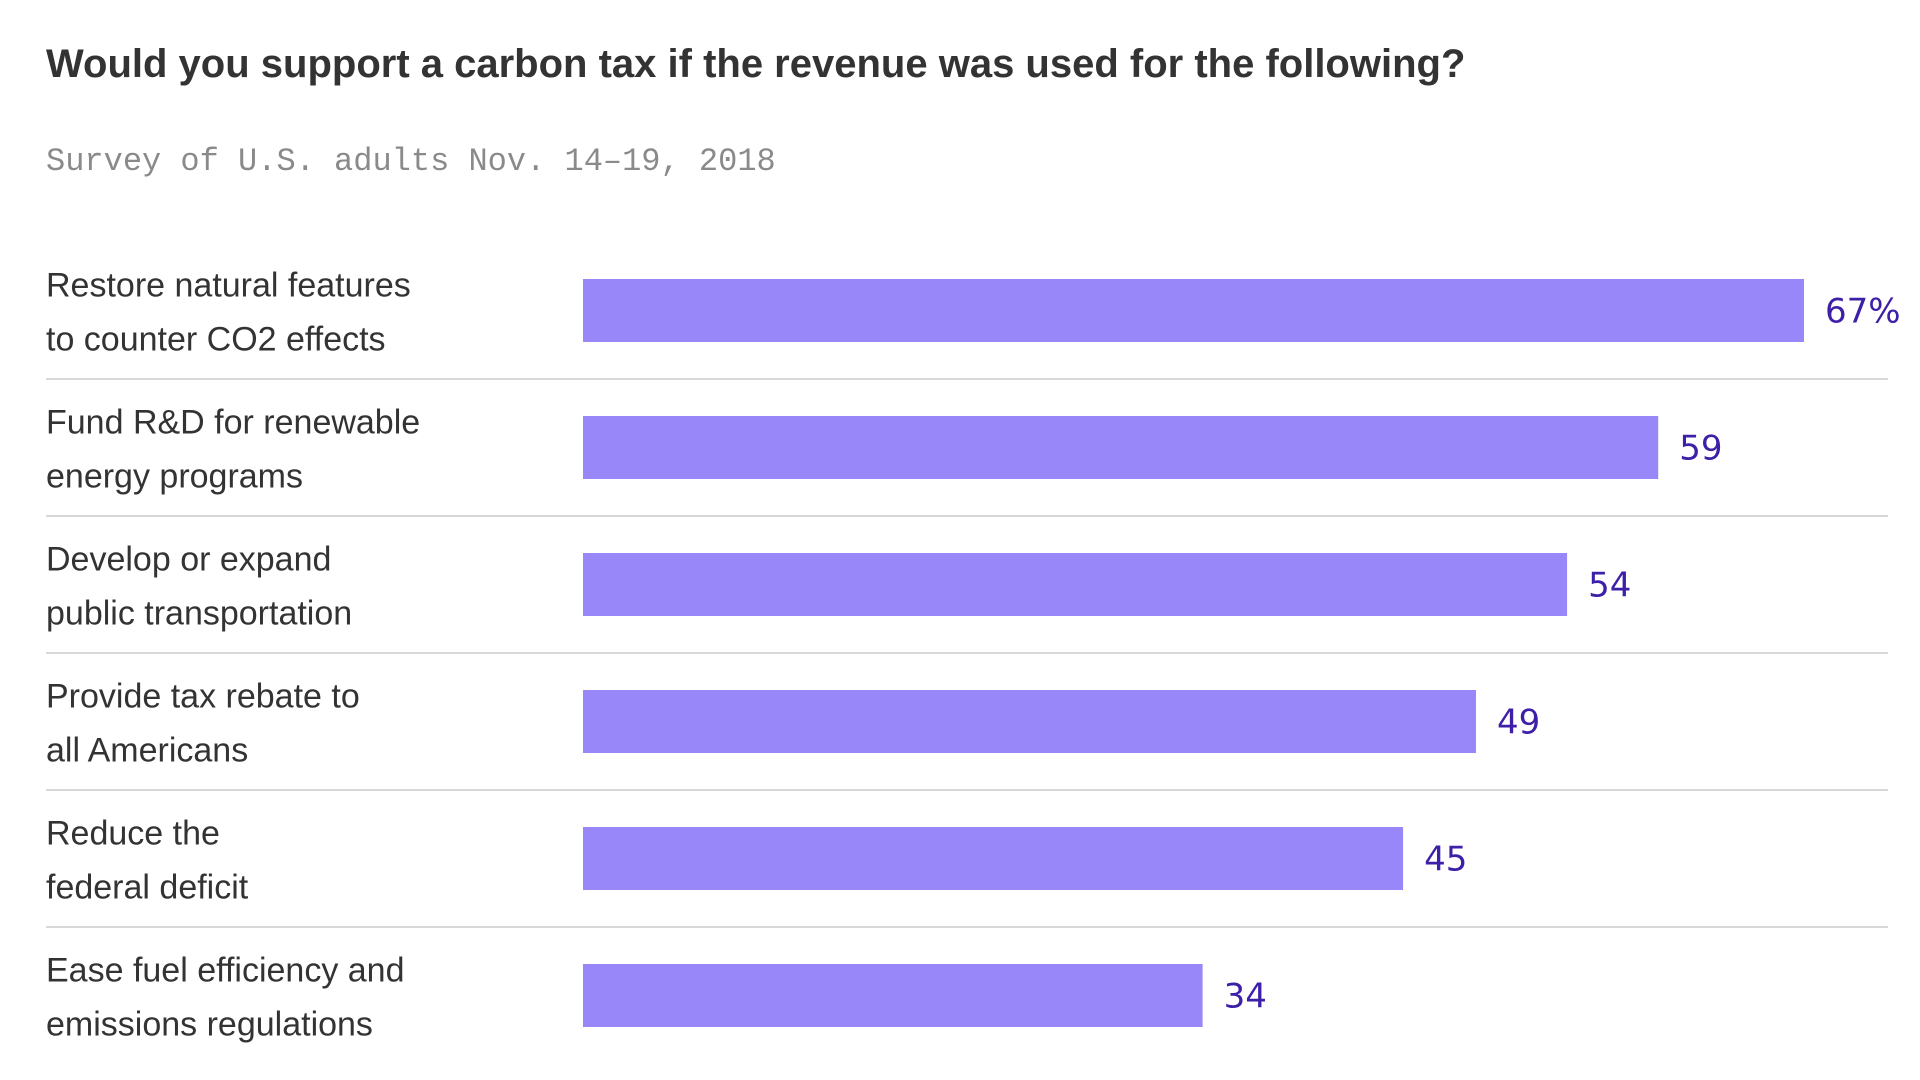 The width and height of the screenshot is (1920, 1080). I want to click on bar-value-label: 59, so click(1700, 449).